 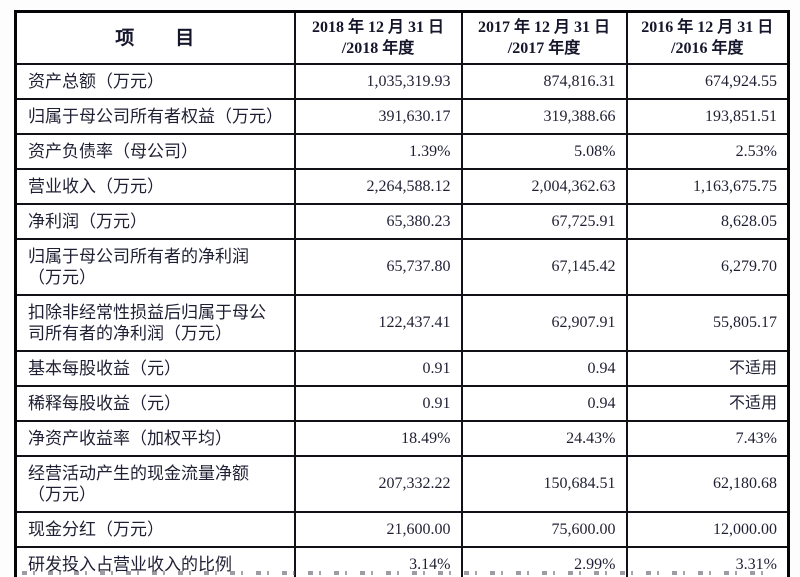 I want to click on row-value: 1,163,675.75, so click(x=707, y=186).